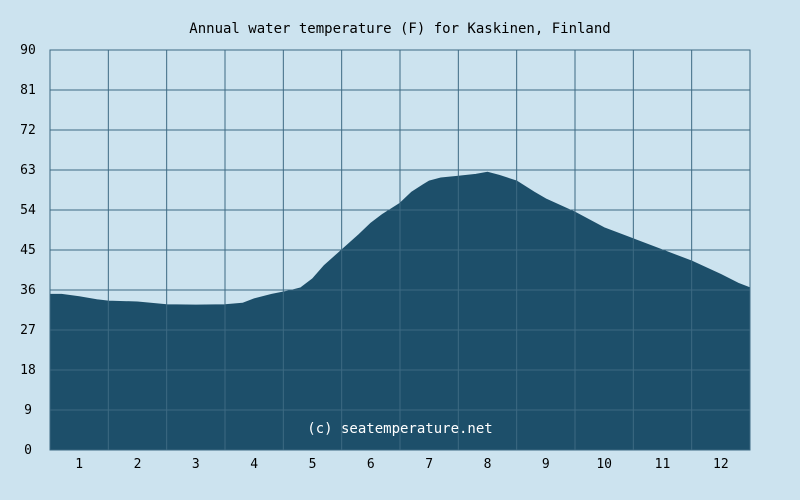 The height and width of the screenshot is (500, 800). What do you see at coordinates (28, 130) in the screenshot?
I see `y-tick-label: 72` at bounding box center [28, 130].